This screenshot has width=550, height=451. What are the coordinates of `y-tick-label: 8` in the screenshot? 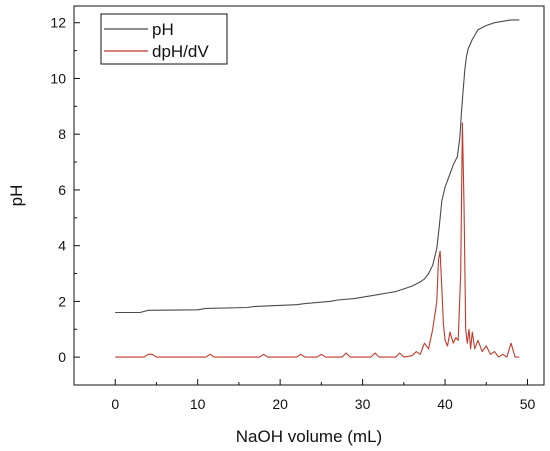 It's located at (62, 134).